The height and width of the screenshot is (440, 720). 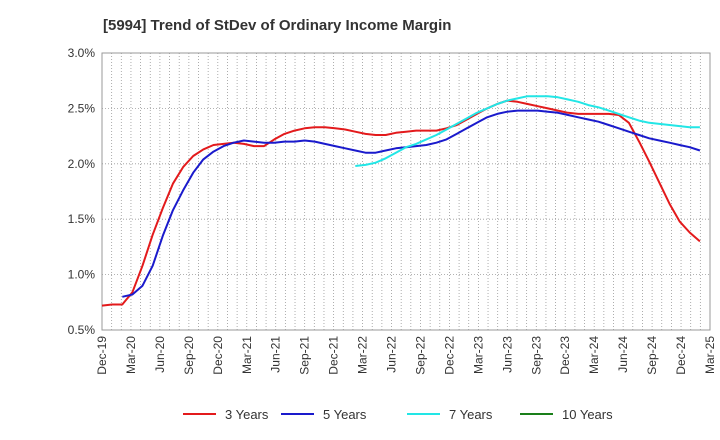 What do you see at coordinates (82, 275) in the screenshot?
I see `y-tick-label: 1.0%` at bounding box center [82, 275].